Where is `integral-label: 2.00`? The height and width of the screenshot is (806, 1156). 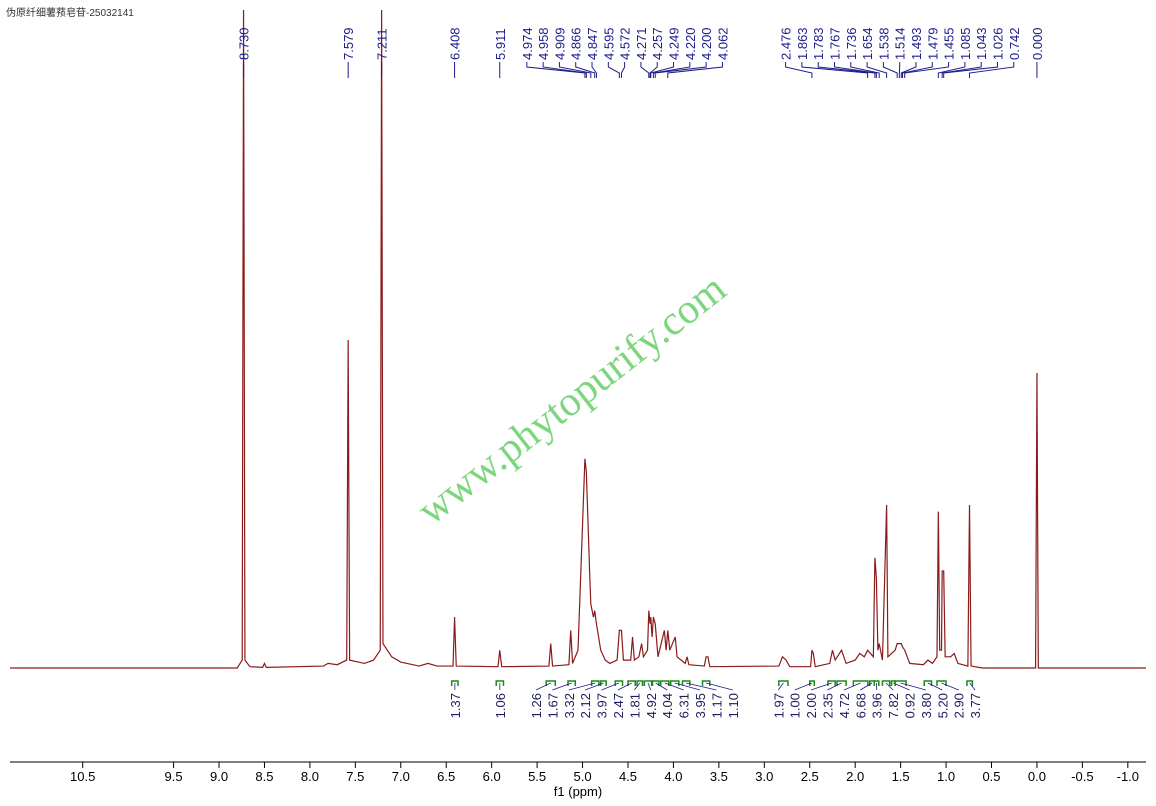
integral-label: 2.00 is located at coordinates (811, 705).